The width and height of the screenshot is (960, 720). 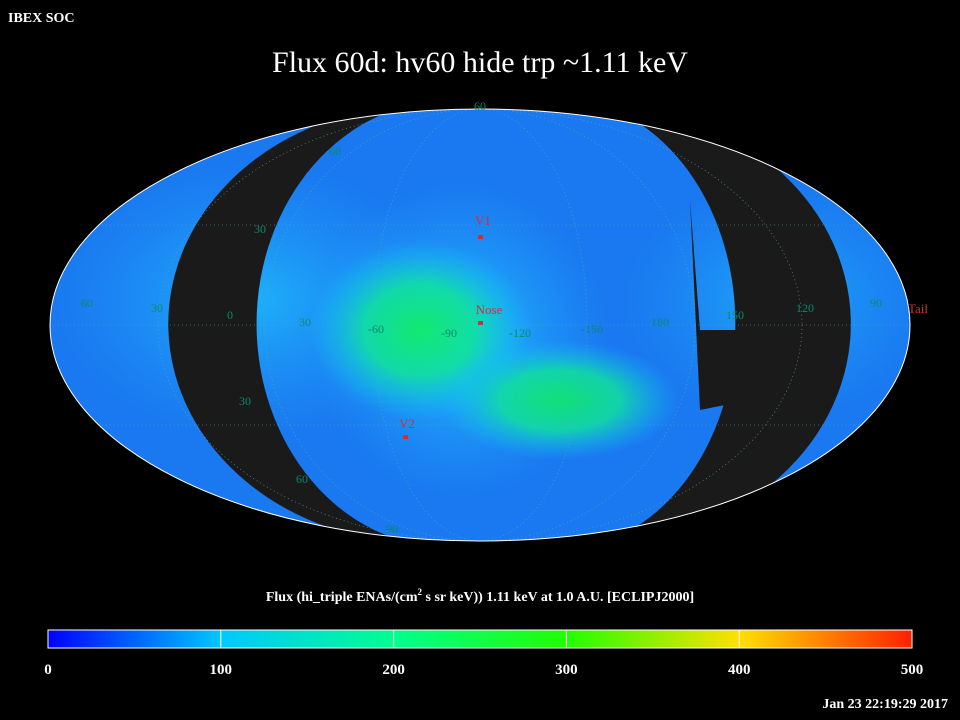 I want to click on grid-label: 180, so click(x=660, y=322).